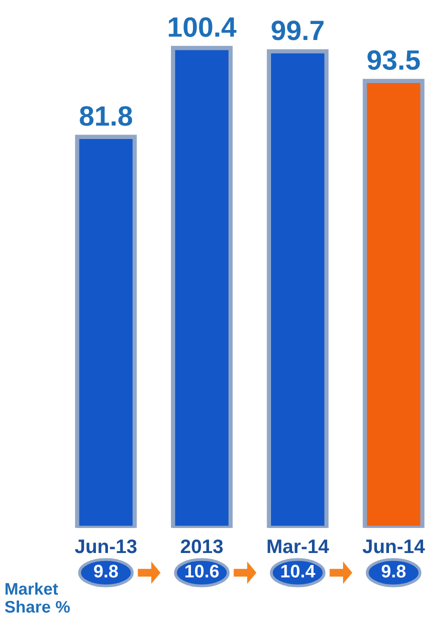 This screenshot has width=446, height=621. Describe the element at coordinates (393, 547) in the screenshot. I see `x-tick-label: Jun-14` at that location.